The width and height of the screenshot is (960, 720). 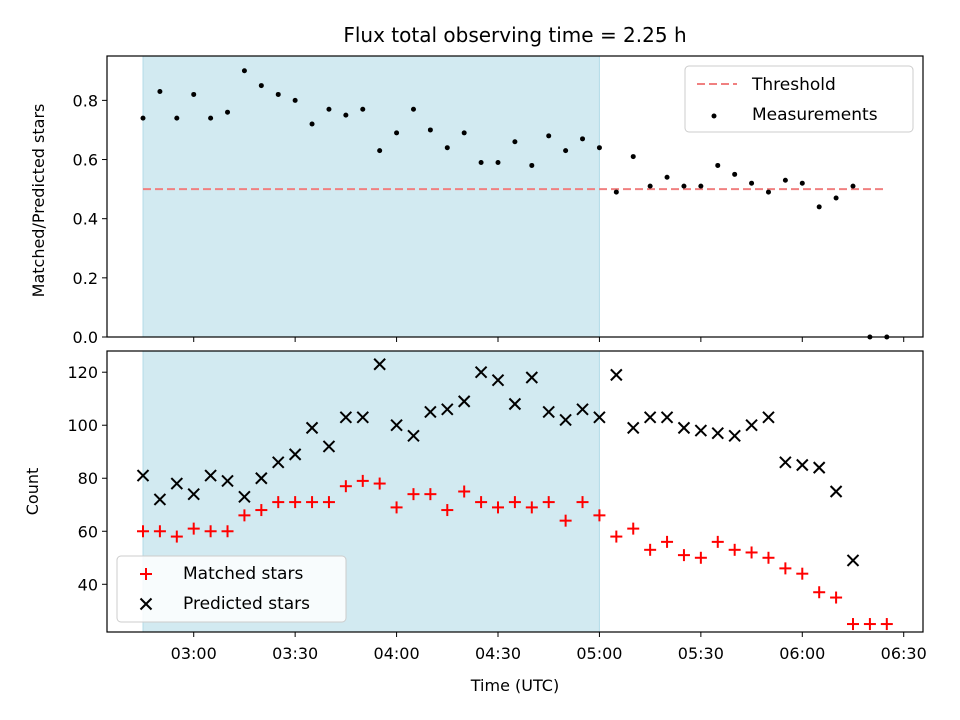 I want to click on top-legend: Threshold Measurements, so click(x=799, y=99).